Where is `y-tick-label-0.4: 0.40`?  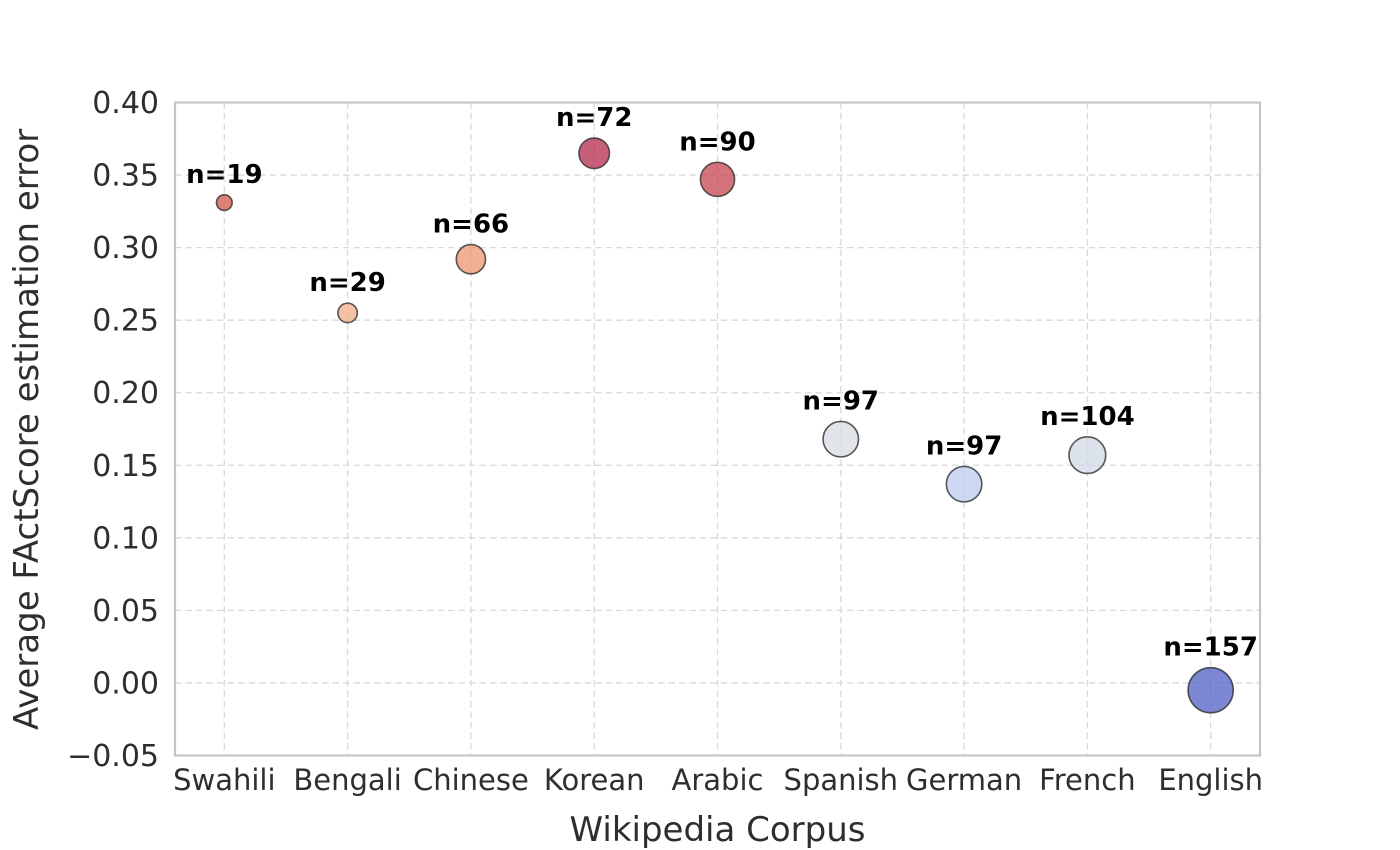 y-tick-label-0.4: 0.40 is located at coordinates (125, 103).